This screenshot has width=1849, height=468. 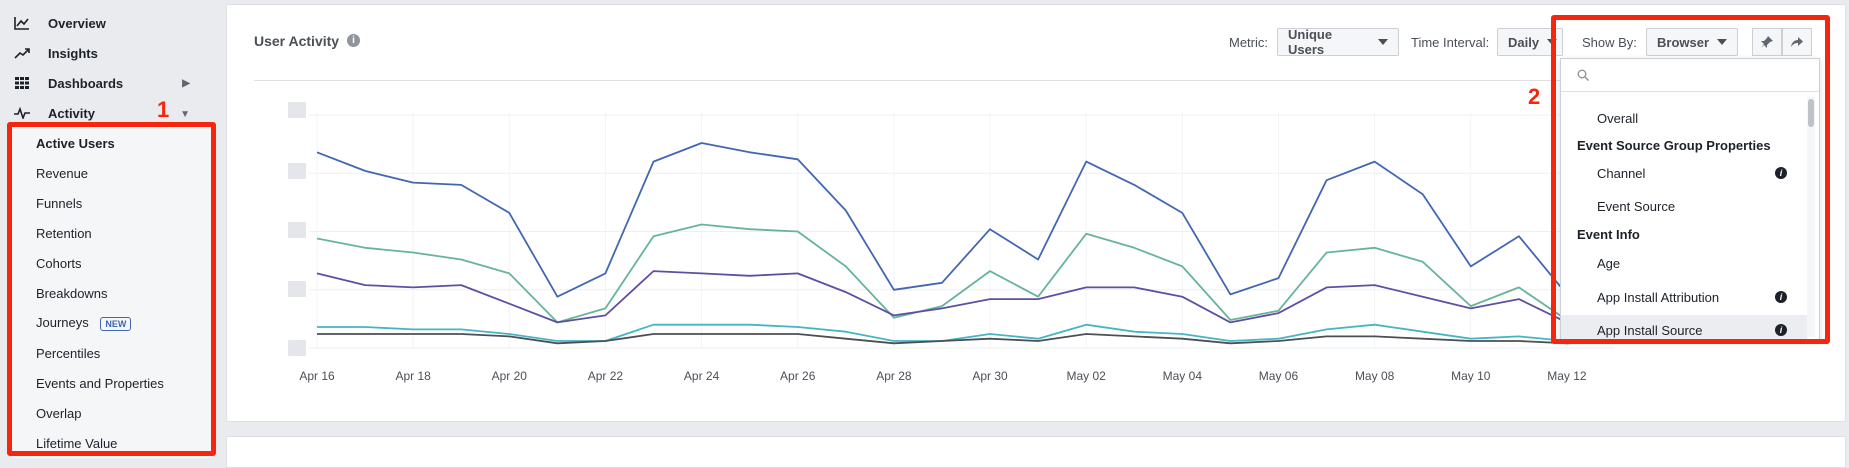 I want to click on sidebar-item-insights: Insights, so click(x=55, y=53).